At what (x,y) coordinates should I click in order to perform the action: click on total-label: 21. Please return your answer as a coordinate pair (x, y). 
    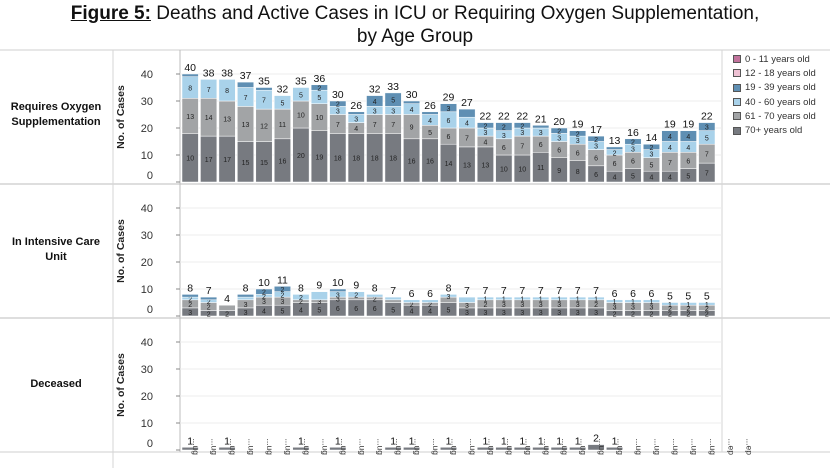
    Looking at the image, I should click on (541, 119).